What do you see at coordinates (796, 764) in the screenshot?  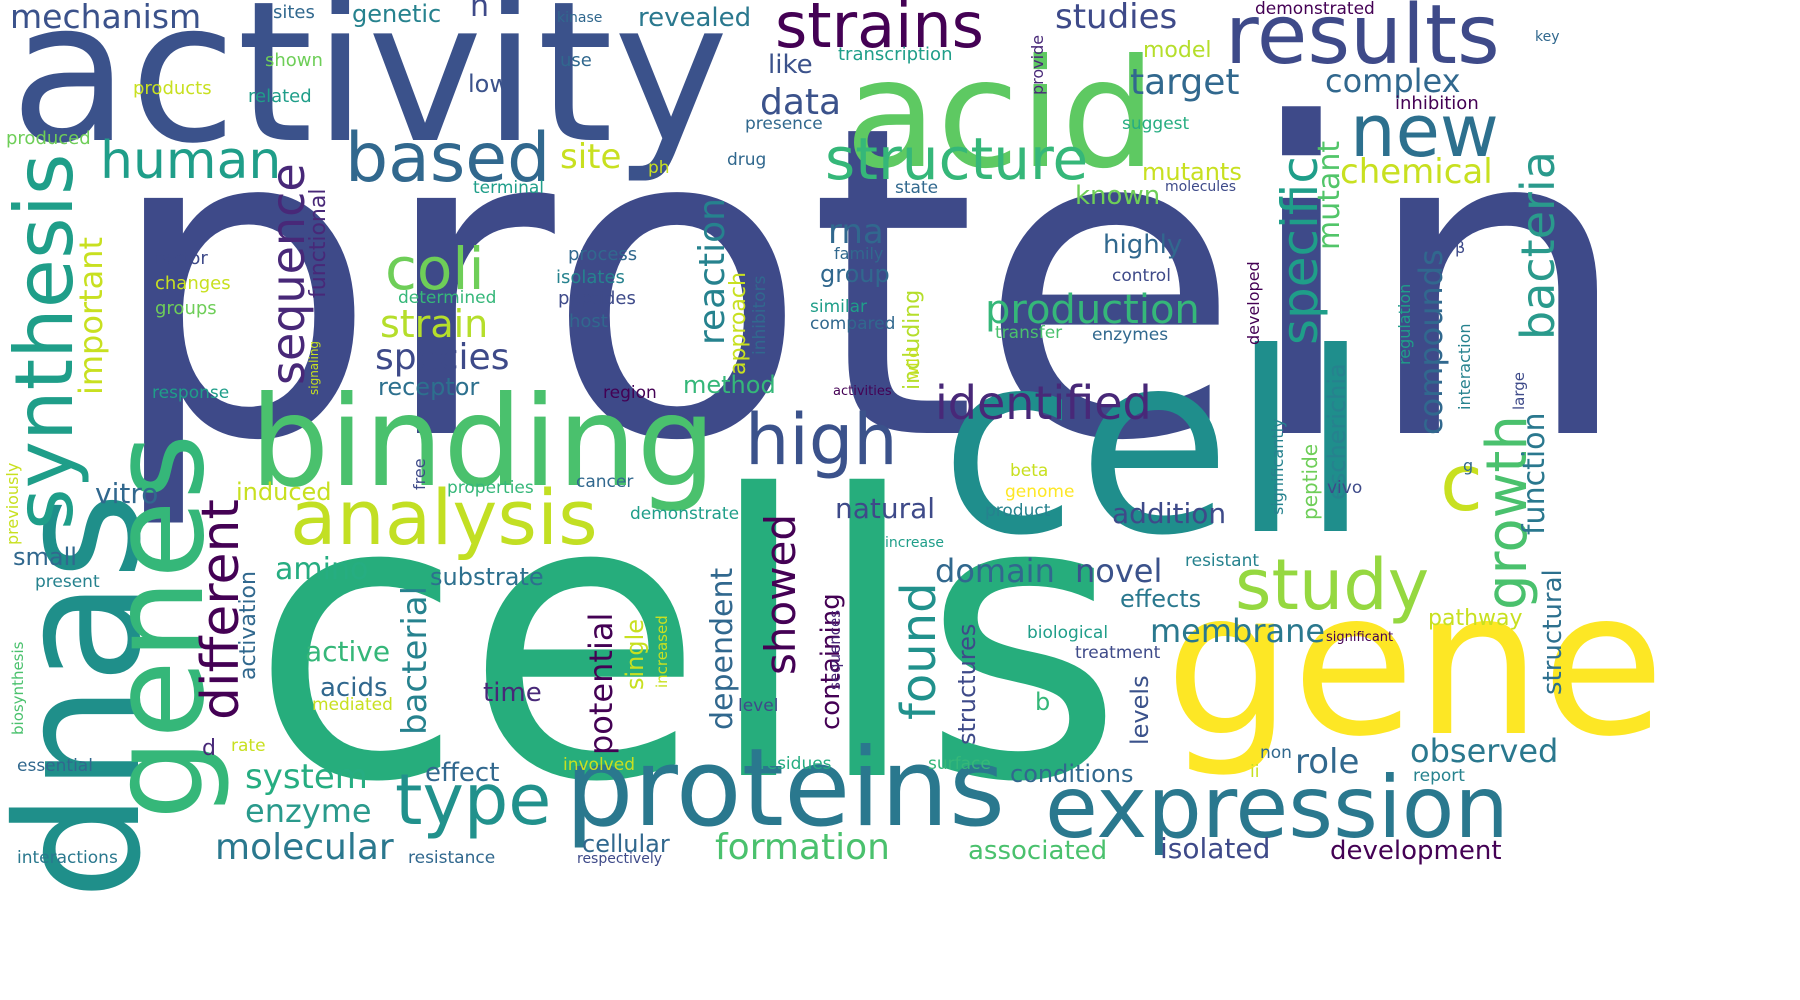 I see `word: residues` at bounding box center [796, 764].